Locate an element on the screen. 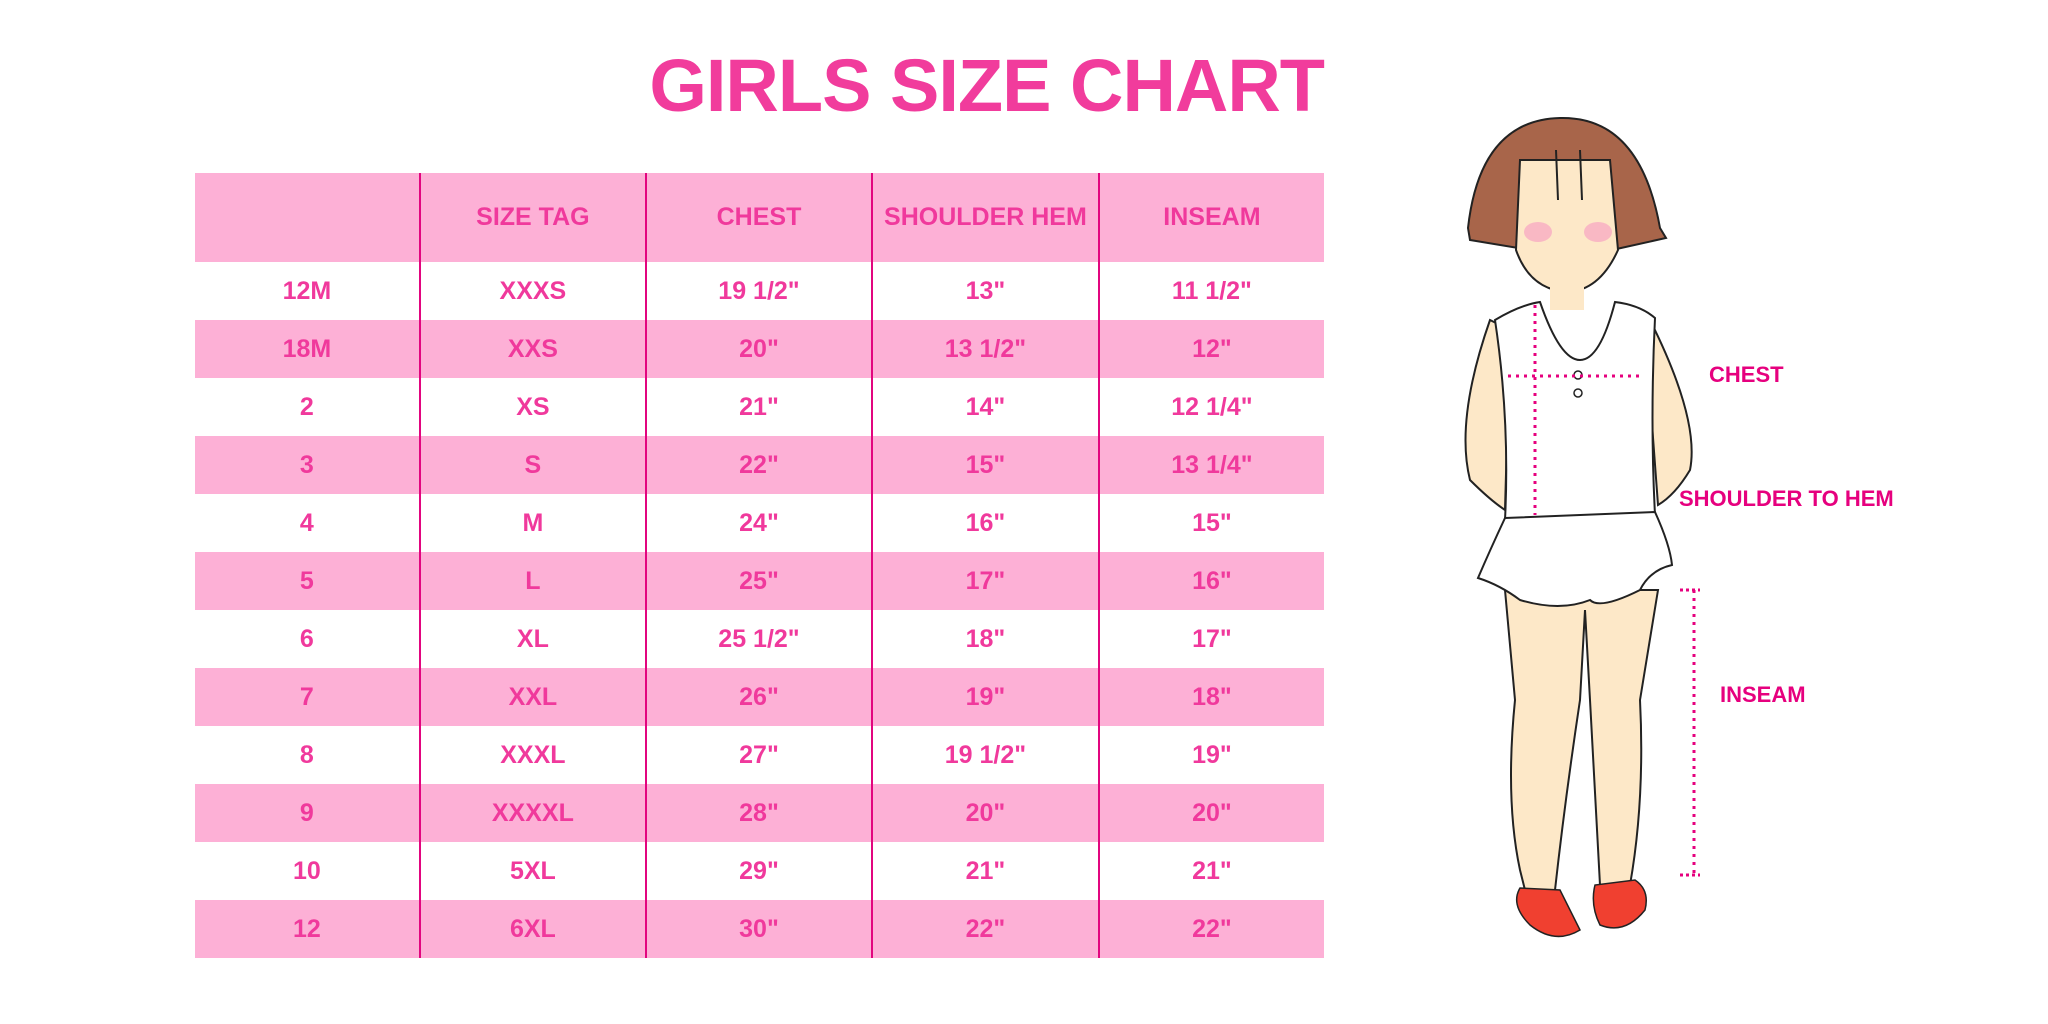 The image size is (2048, 1024). table-cell: 13" is located at coordinates (985, 291).